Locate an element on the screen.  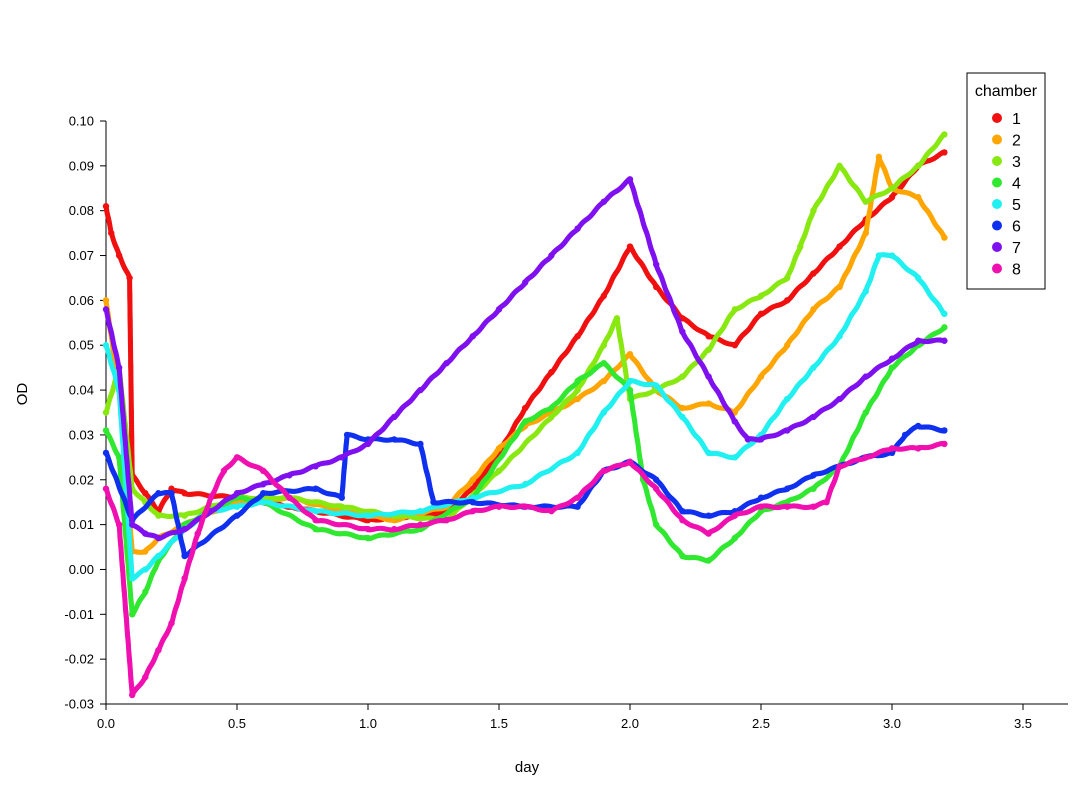
y-tick-label: 0.09 is located at coordinates (81, 165).